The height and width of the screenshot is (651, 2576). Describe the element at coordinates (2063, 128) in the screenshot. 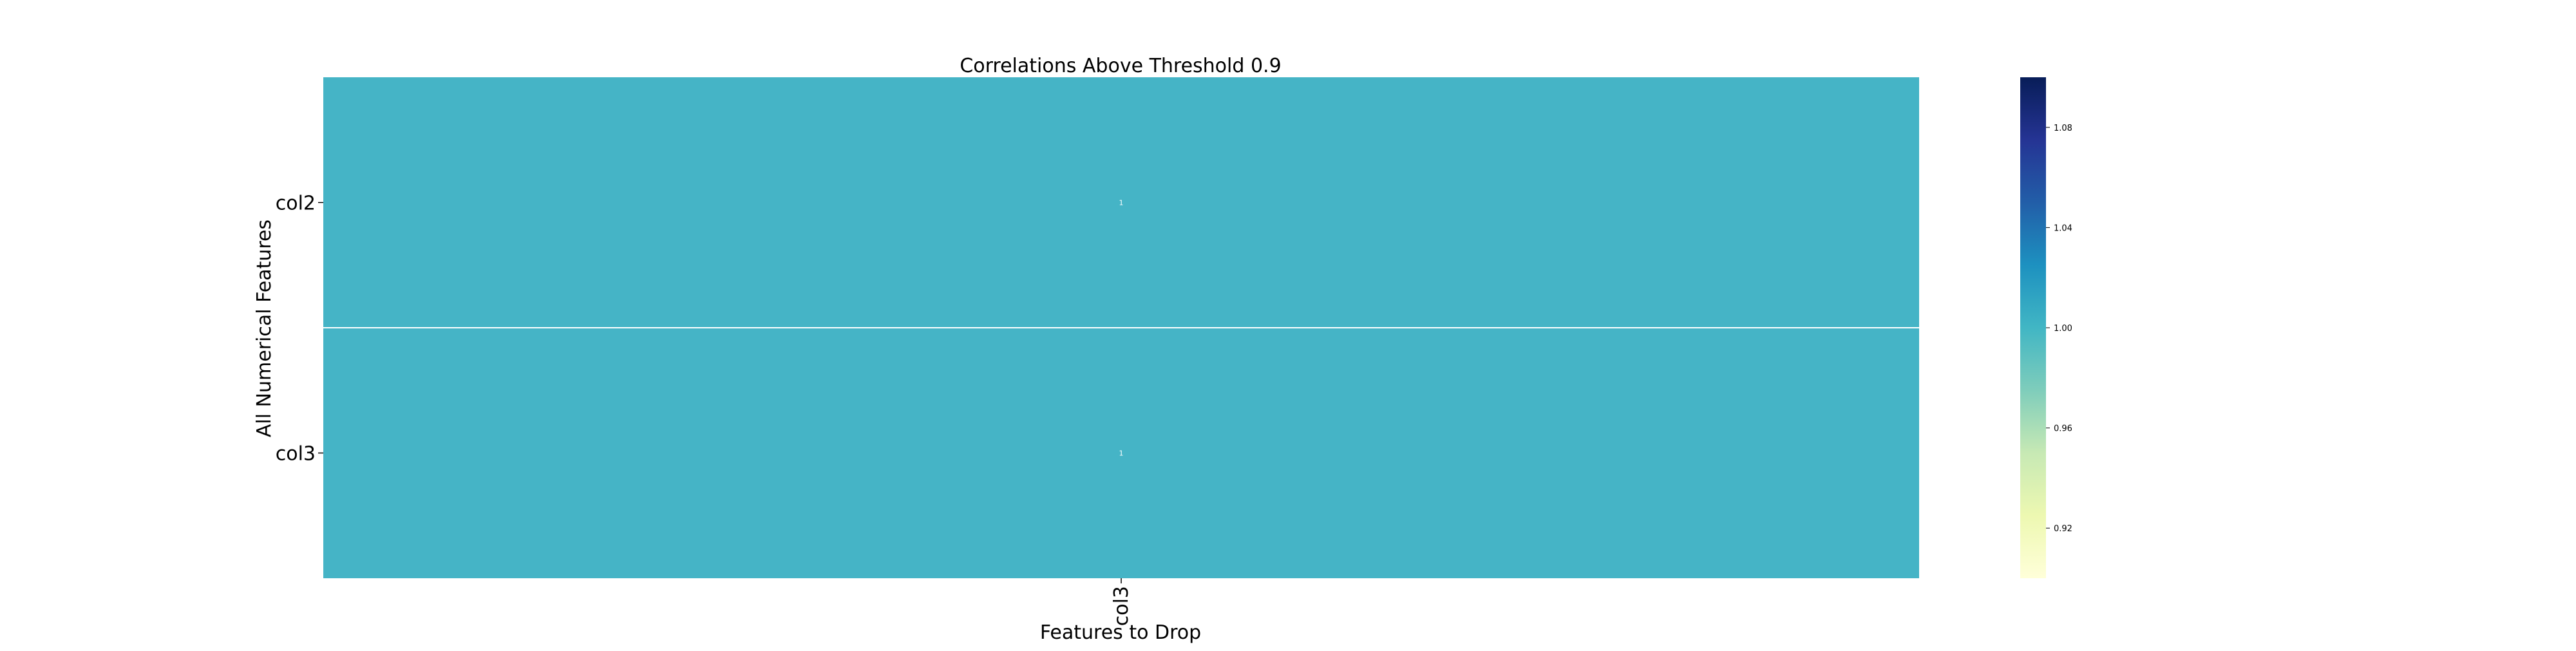

I see `colorbar-tick-label: 1.08` at that location.